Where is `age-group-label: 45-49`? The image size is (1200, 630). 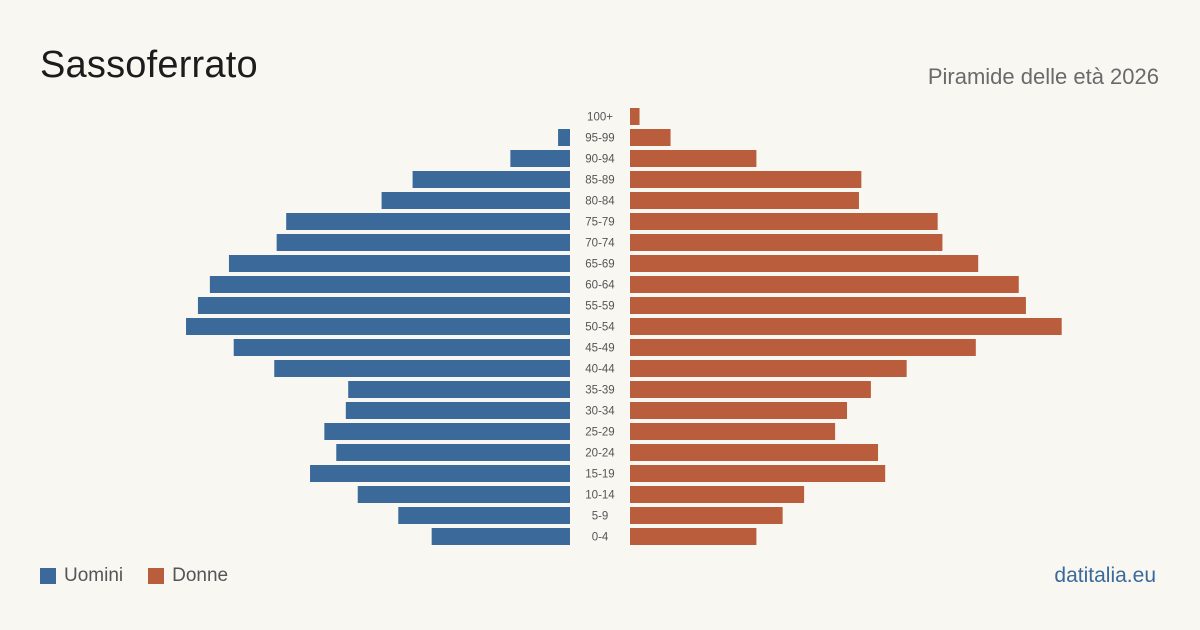
age-group-label: 45-49 is located at coordinates (599, 349).